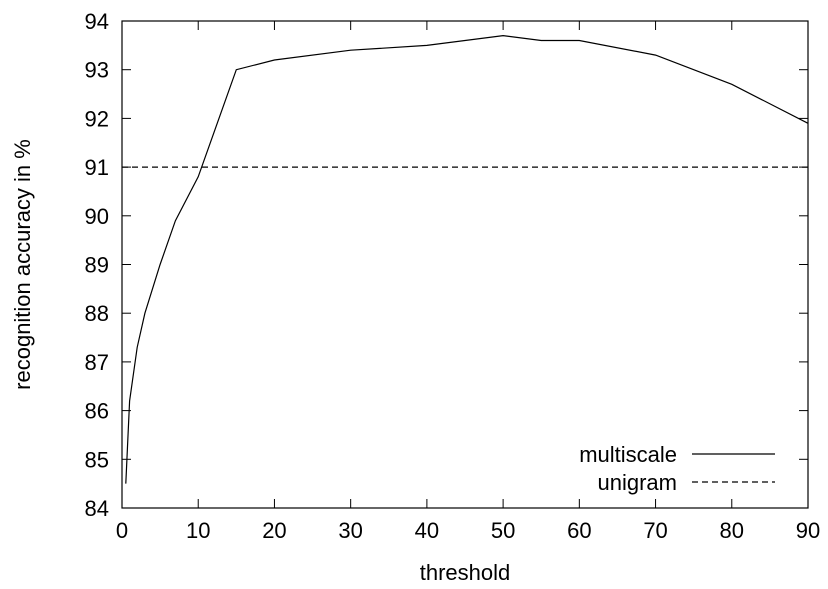 Image resolution: width=828 pixels, height=589 pixels. What do you see at coordinates (22, 264) in the screenshot?
I see `y-axis-label: recognition accuracy in %` at bounding box center [22, 264].